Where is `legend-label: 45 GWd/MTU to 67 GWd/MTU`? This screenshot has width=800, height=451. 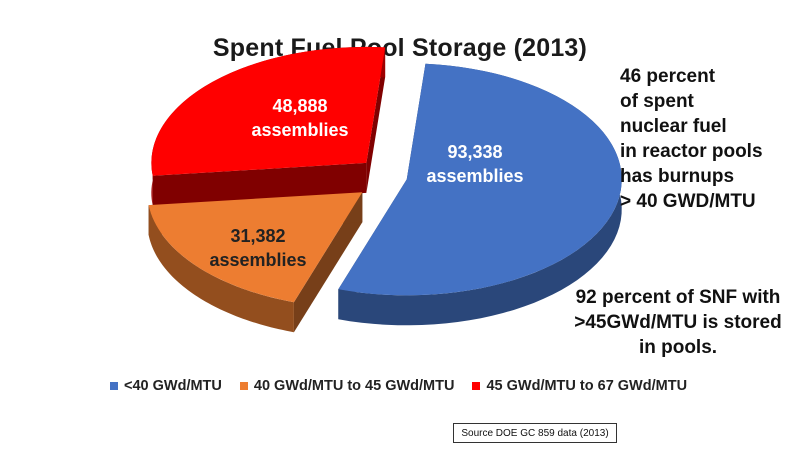 legend-label: 45 GWd/MTU to 67 GWd/MTU is located at coordinates (587, 386).